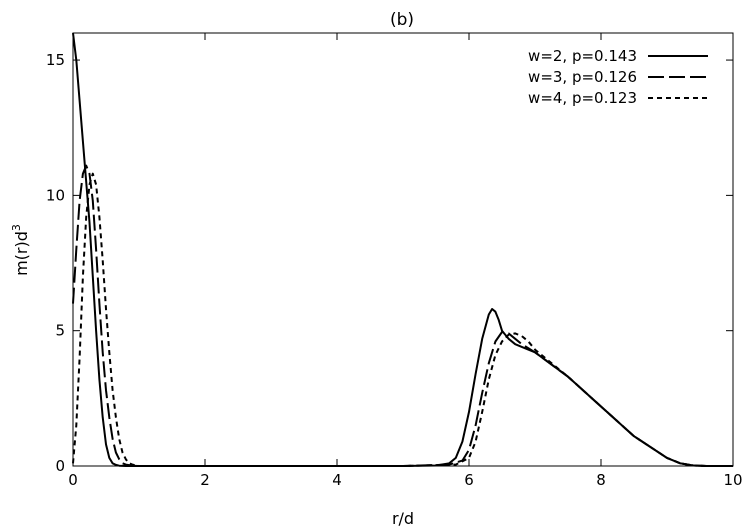  What do you see at coordinates (337, 480) in the screenshot?
I see `x-tick-label-2: 4` at bounding box center [337, 480].